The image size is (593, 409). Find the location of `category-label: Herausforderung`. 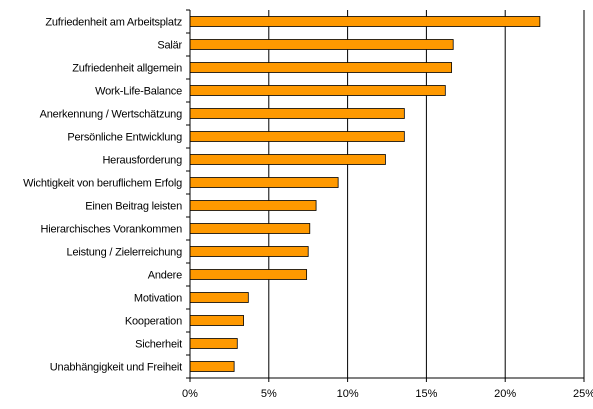

category-label: Herausforderung is located at coordinates (142, 161).